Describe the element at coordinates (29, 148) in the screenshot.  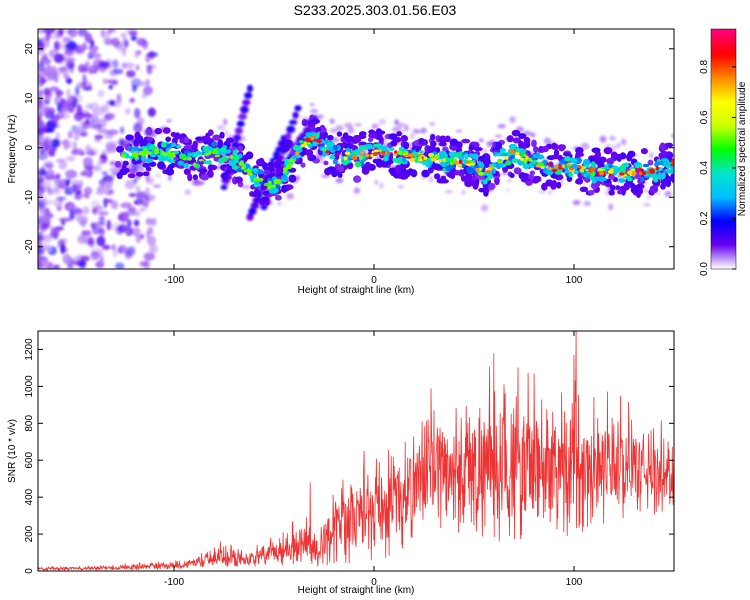
I see `y-tick-label: 0` at that location.